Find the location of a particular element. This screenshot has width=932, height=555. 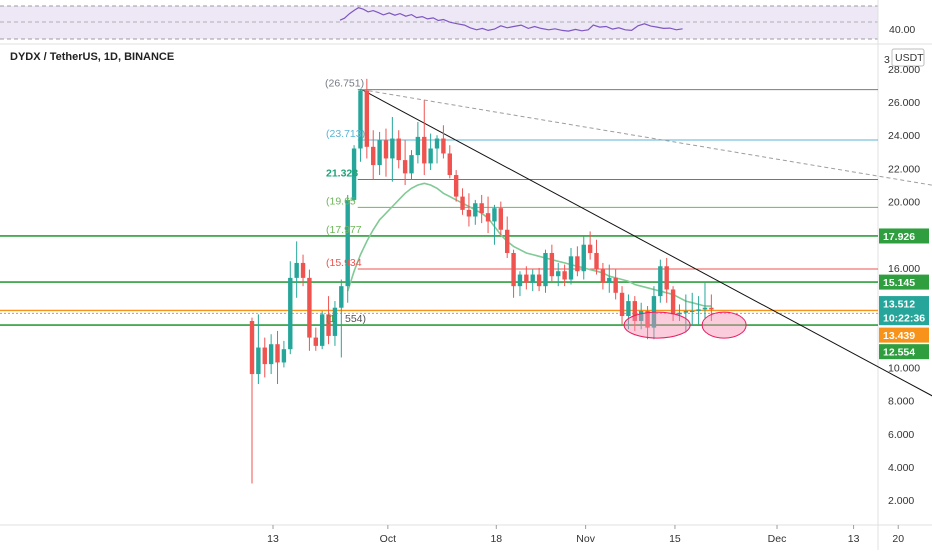

fib-label: 21.328 is located at coordinates (342, 174).